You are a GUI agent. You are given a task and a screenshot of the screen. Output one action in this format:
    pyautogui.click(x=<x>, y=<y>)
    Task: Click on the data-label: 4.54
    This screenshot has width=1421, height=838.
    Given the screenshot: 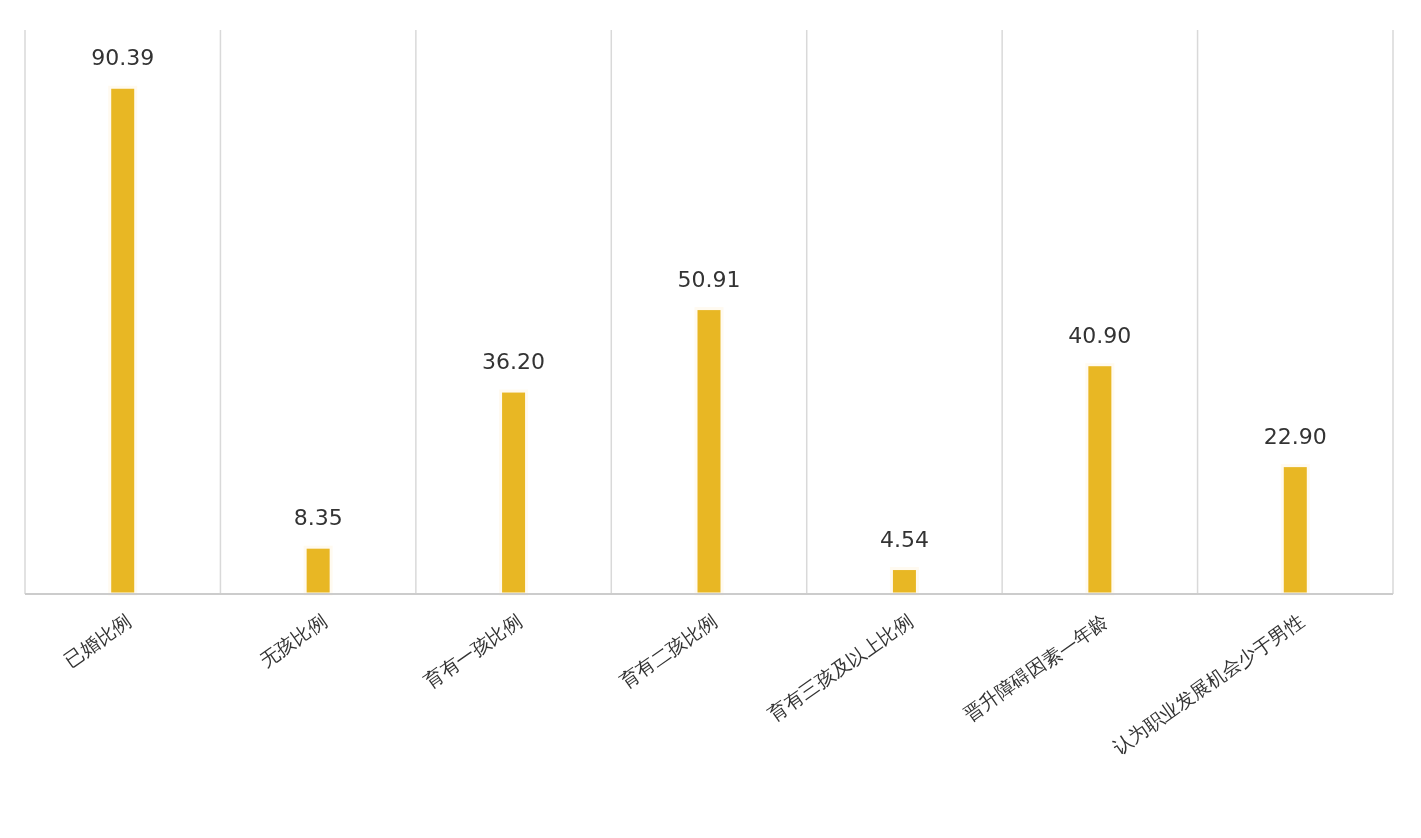 What is the action you would take?
    pyautogui.click(x=904, y=539)
    